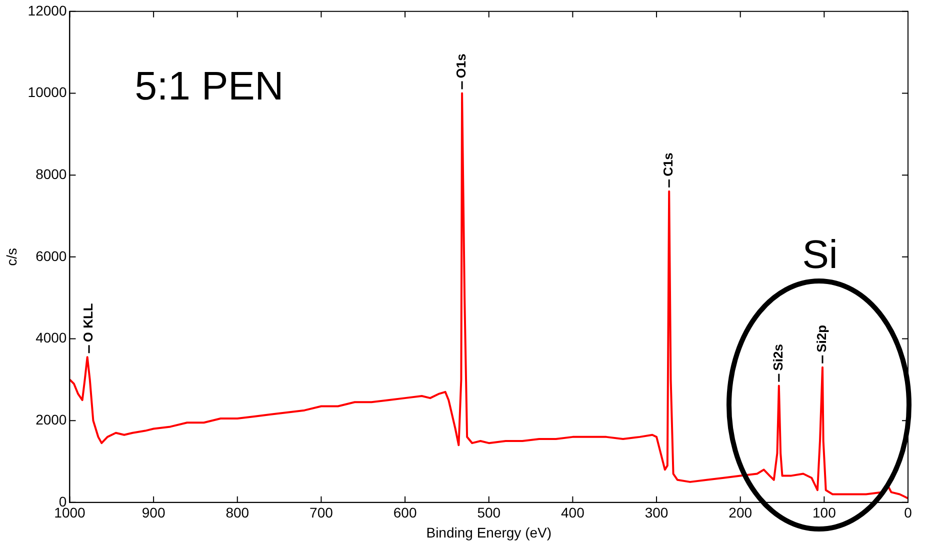 This screenshot has height=542, width=928. What do you see at coordinates (322, 512) in the screenshot?
I see `x-tick-label: 700` at bounding box center [322, 512].